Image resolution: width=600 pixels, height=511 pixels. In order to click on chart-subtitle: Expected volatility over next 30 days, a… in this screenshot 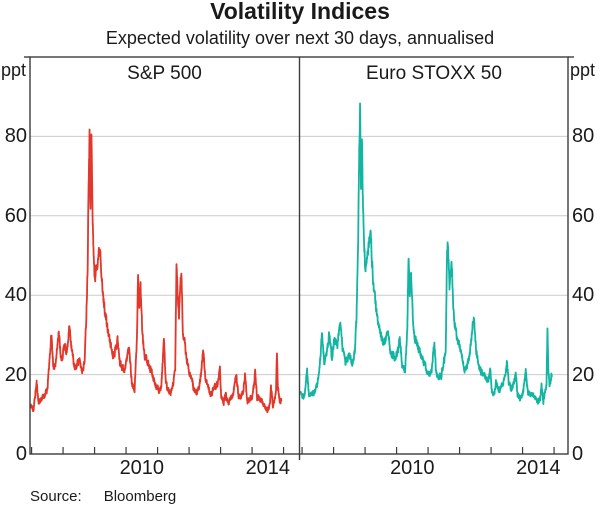, I will do `click(300, 38)`.